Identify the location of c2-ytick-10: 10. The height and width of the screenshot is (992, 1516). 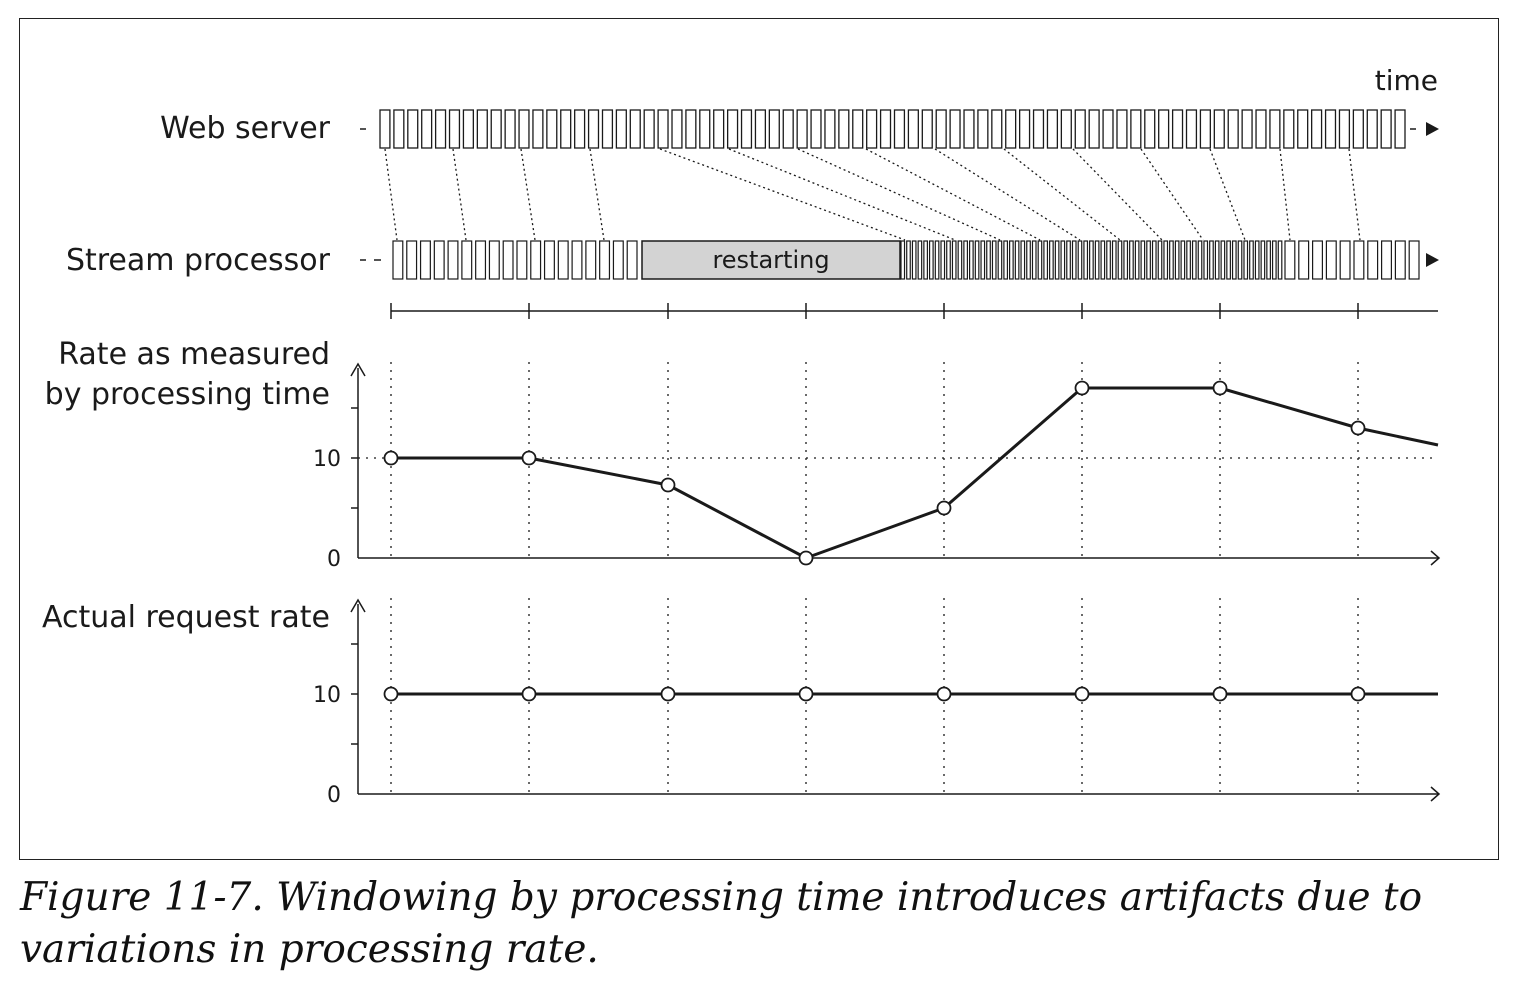
(327, 695).